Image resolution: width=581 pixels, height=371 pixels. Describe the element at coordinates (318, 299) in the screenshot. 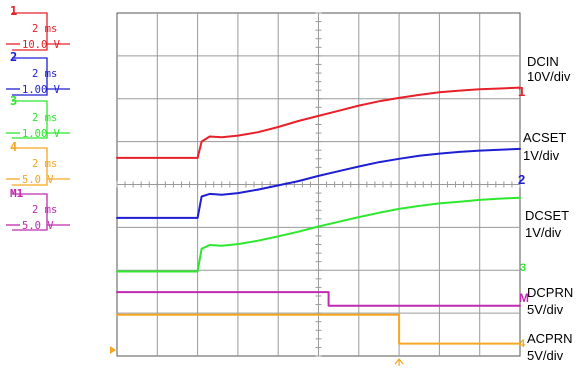

I see `trace-dcprn` at that location.